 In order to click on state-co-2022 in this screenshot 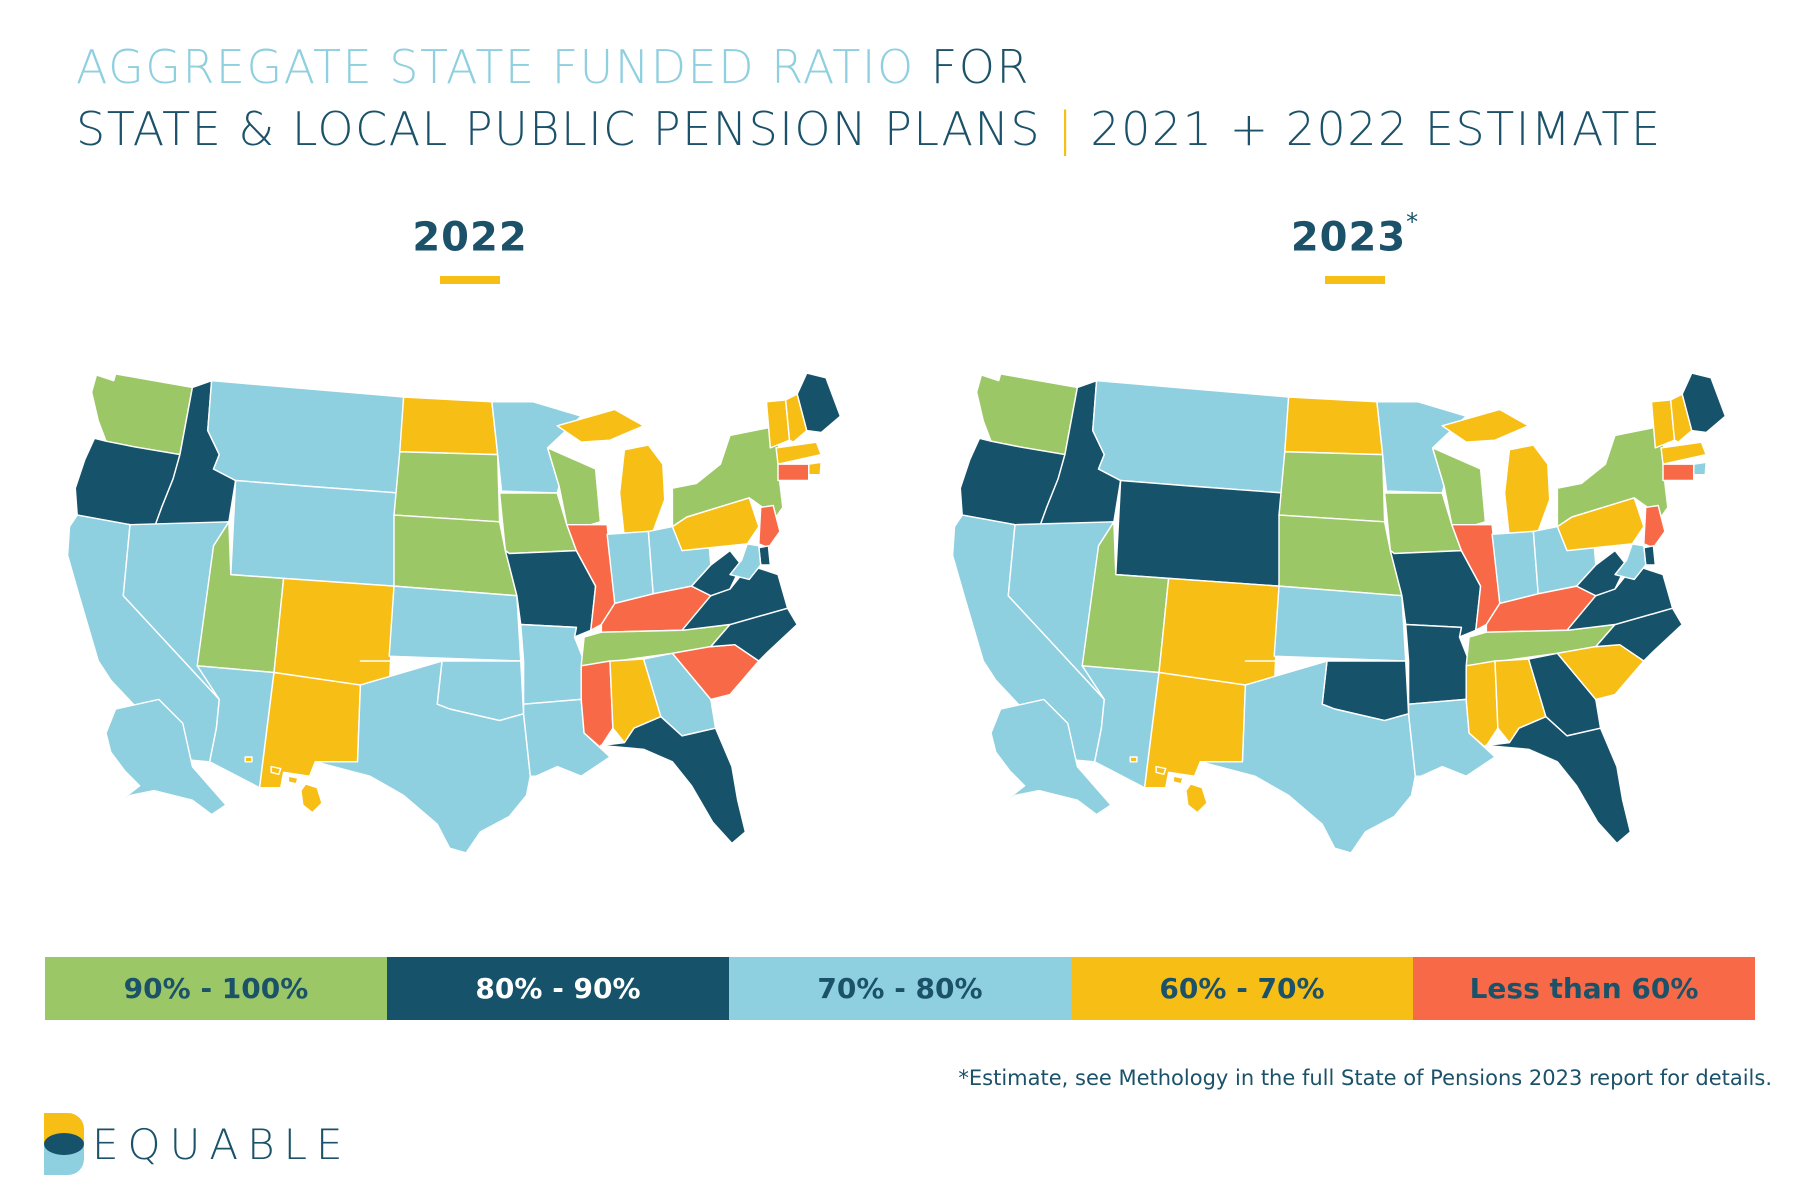, I will do `click(334, 634)`.